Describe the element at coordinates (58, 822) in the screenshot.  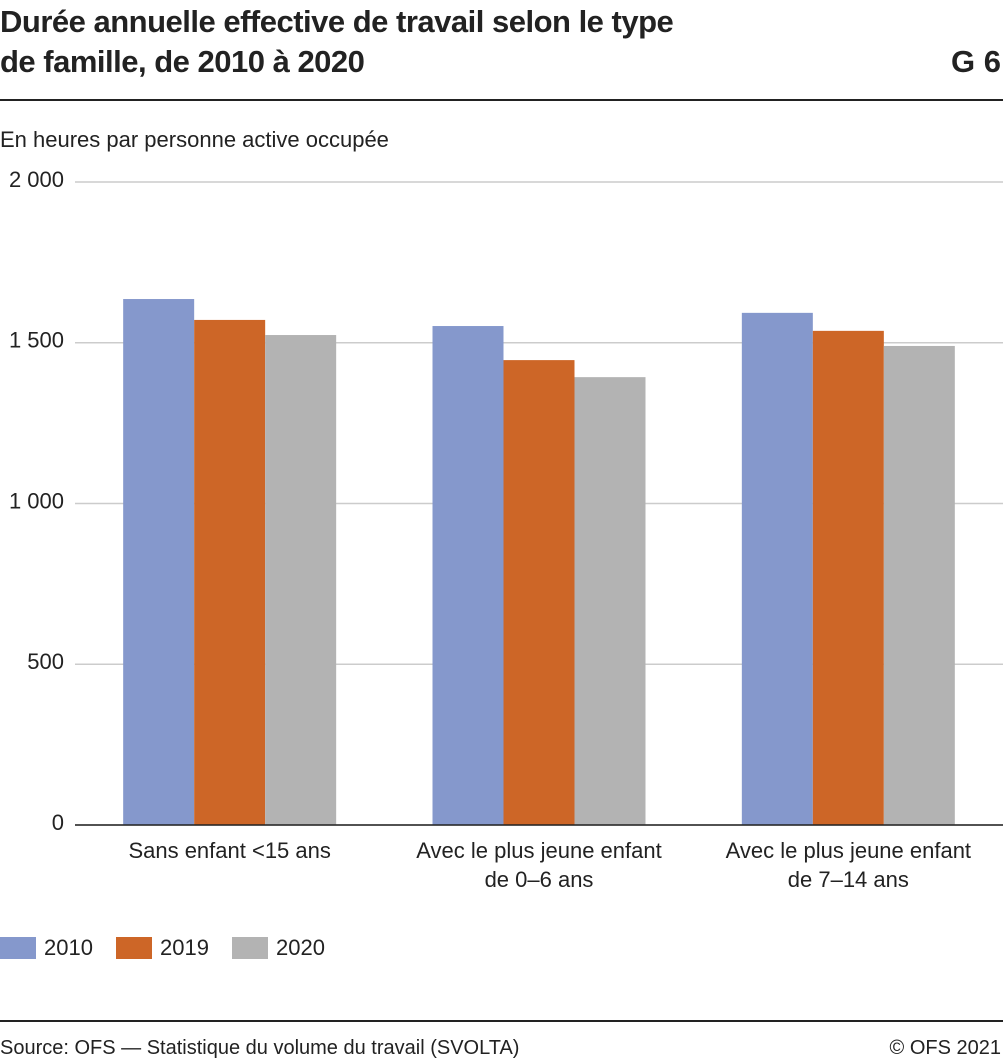
I see `y-tick-label: 0` at that location.